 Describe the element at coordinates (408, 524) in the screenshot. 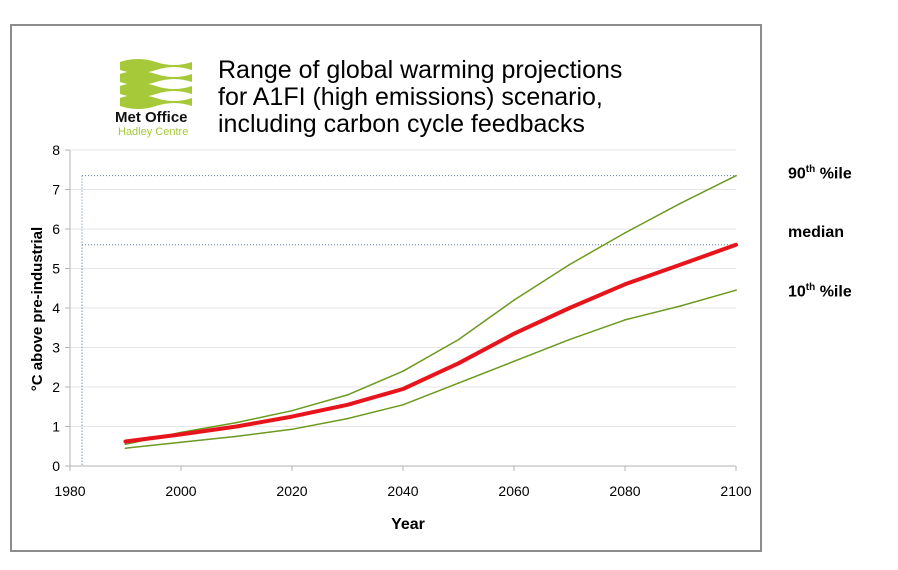

I see `x-axis-label: Year` at that location.